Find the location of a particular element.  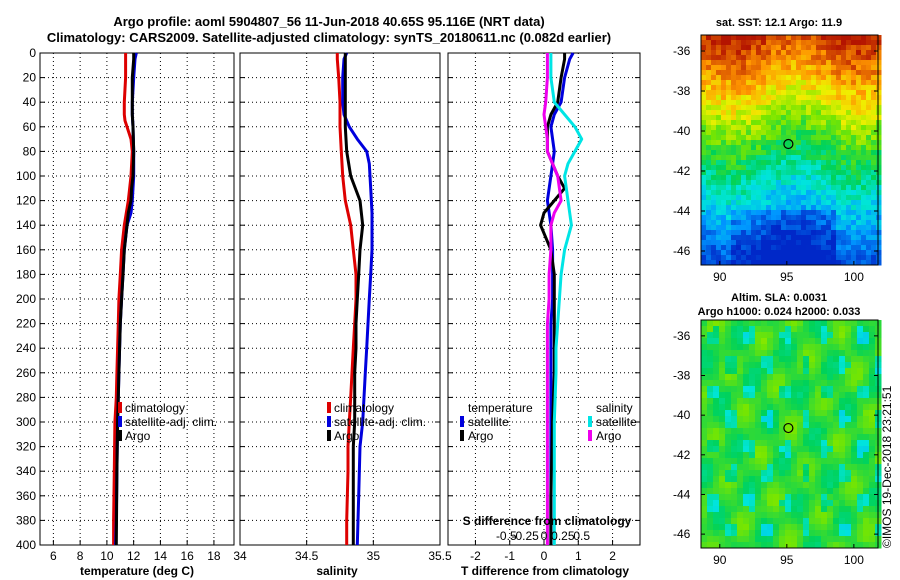

x-tick-label: 0 is located at coordinates (544, 556).